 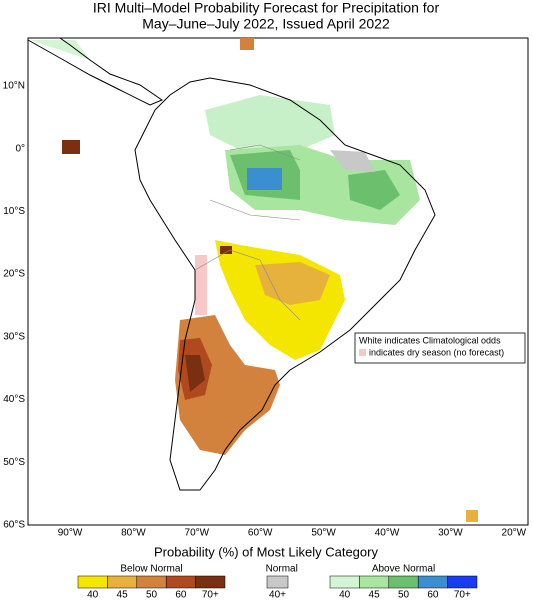 What do you see at coordinates (247, 232) in the screenshot?
I see `border` at bounding box center [247, 232].